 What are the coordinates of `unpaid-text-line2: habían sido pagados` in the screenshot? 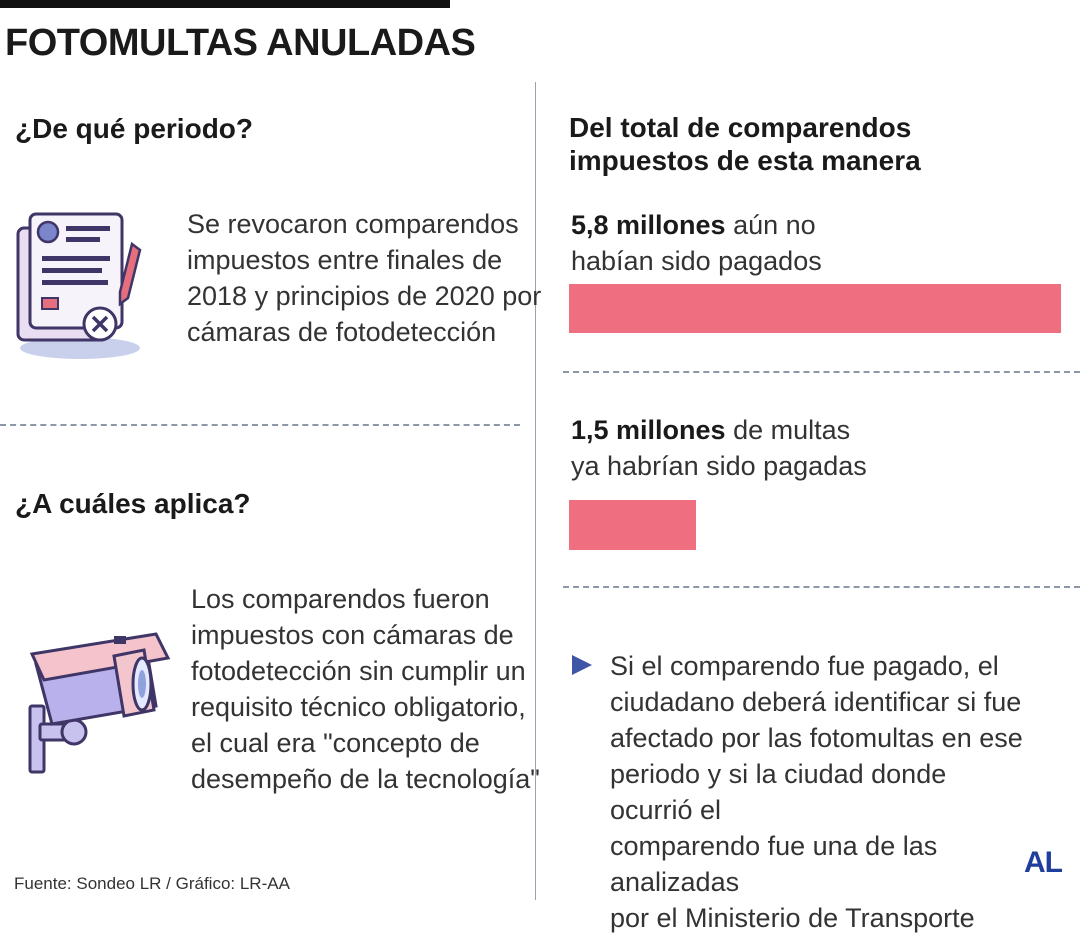 It's located at (696, 261).